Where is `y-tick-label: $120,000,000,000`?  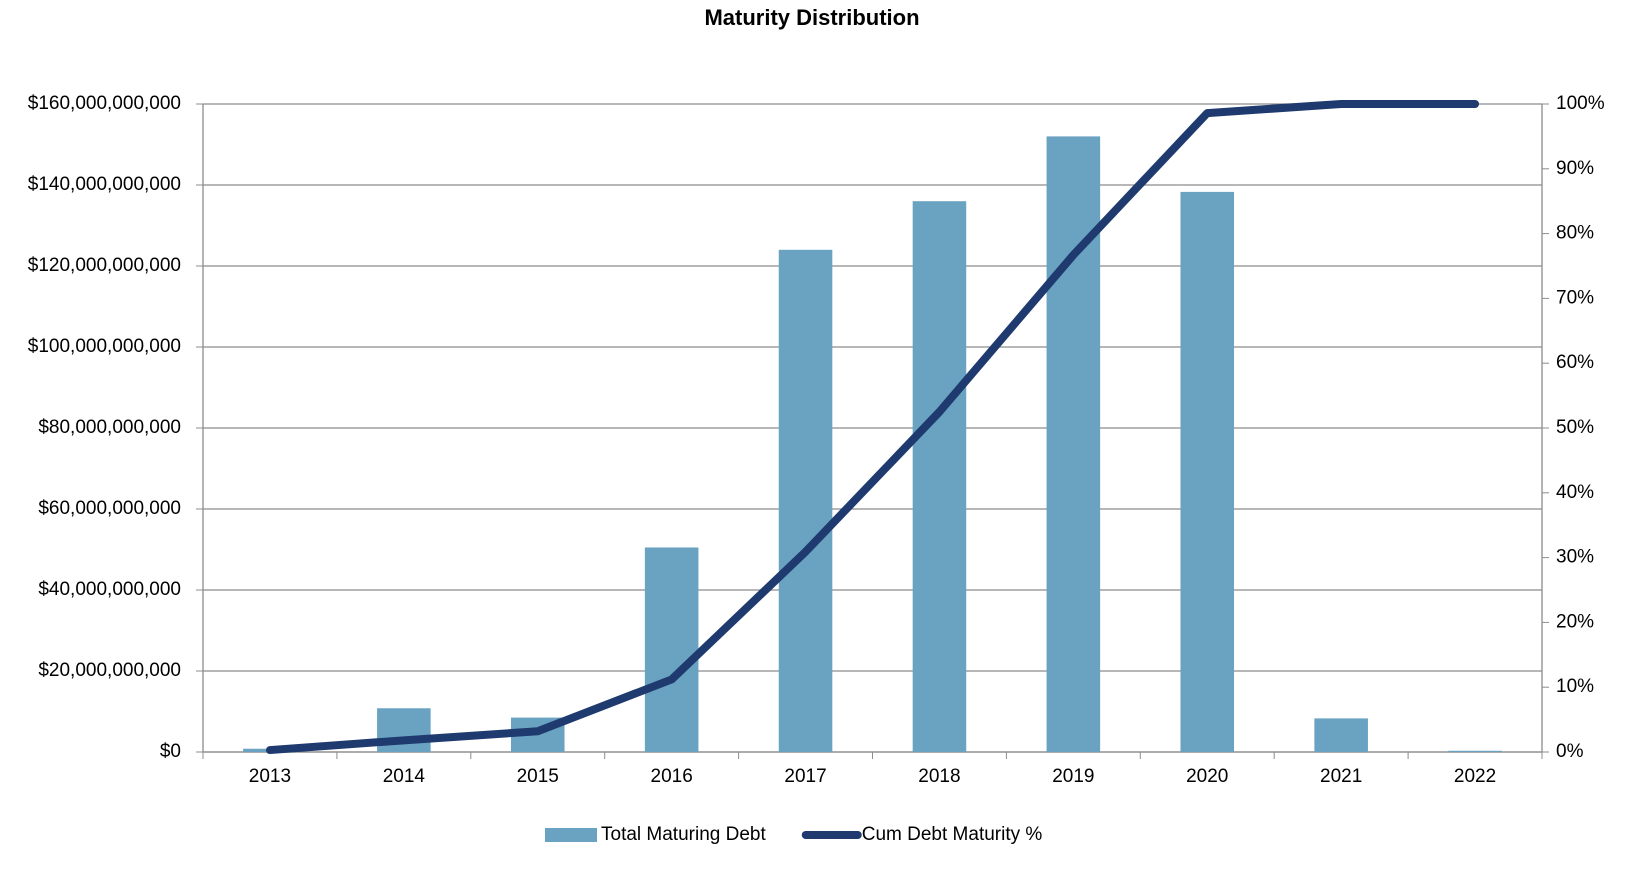
y-tick-label: $120,000,000,000 is located at coordinates (104, 265).